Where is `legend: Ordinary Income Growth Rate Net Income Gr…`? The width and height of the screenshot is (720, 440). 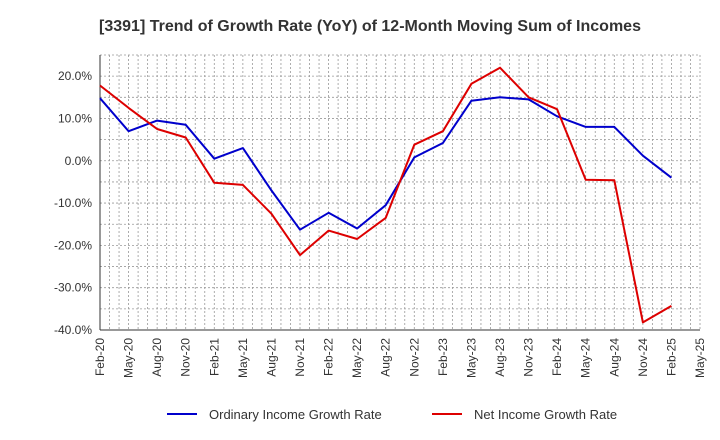 legend: Ordinary Income Growth Rate Net Income Gr… is located at coordinates (392, 414).